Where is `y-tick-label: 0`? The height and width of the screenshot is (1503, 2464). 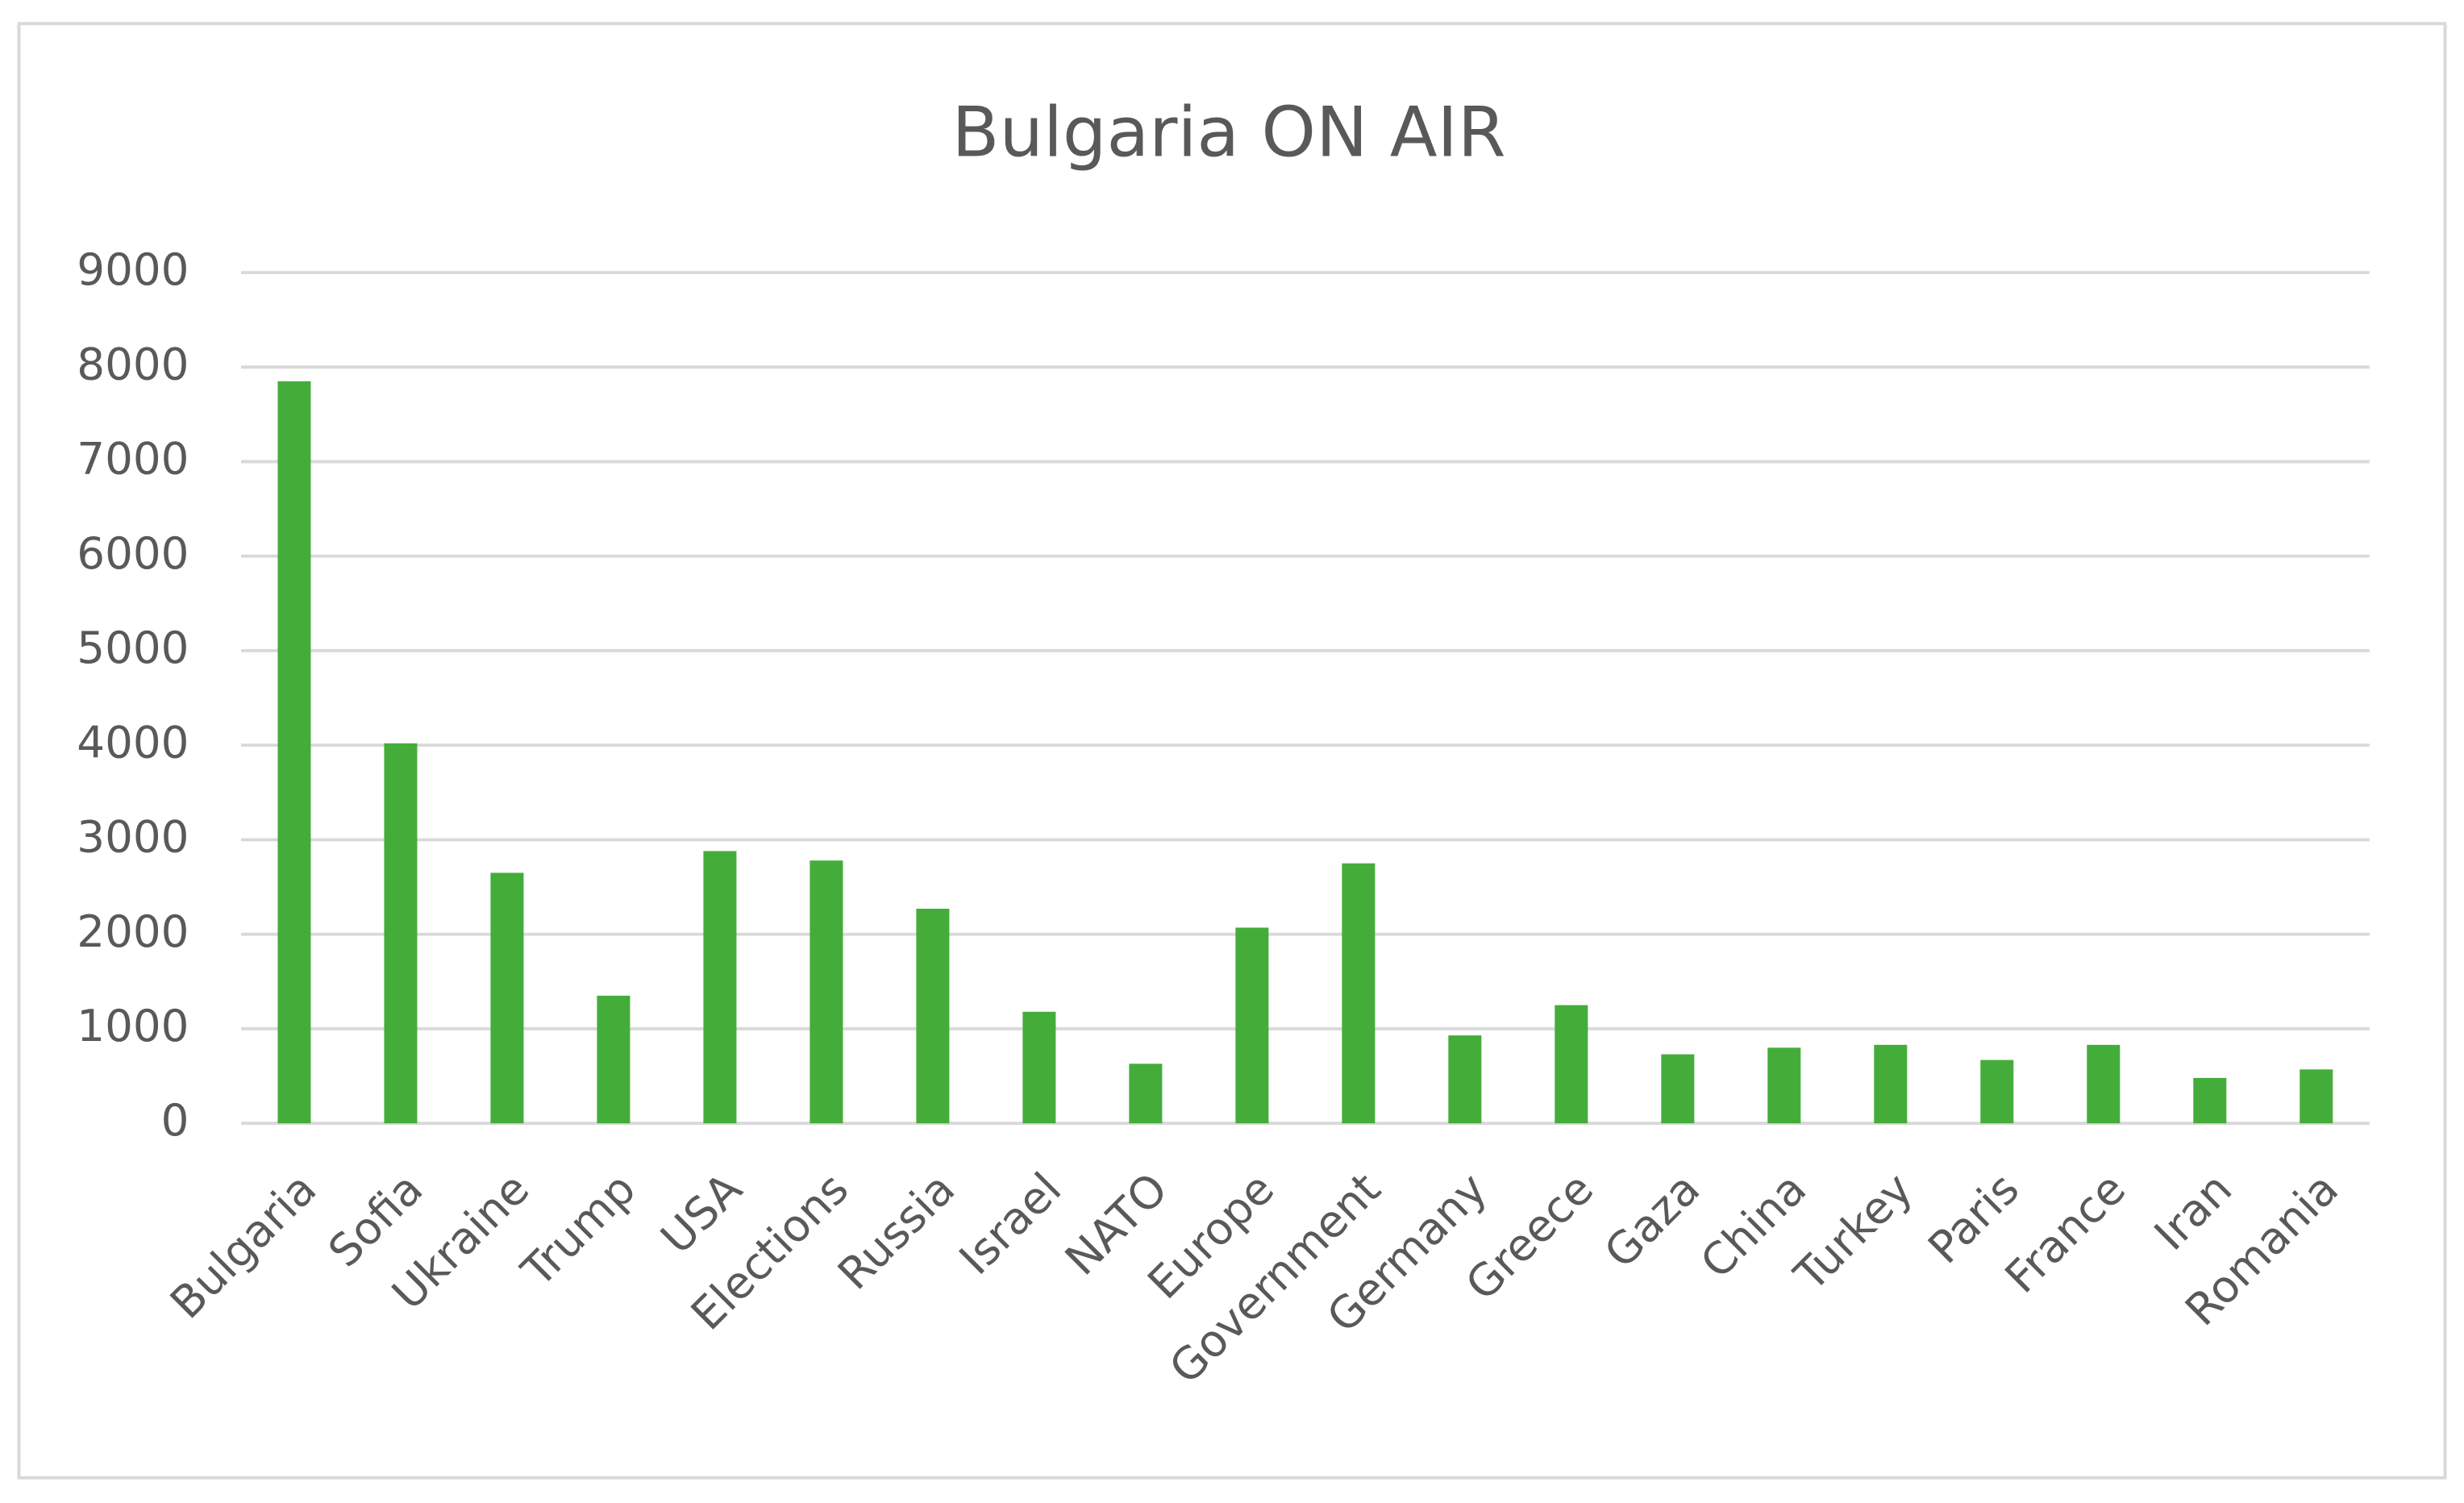 y-tick-label: 0 is located at coordinates (175, 1120).